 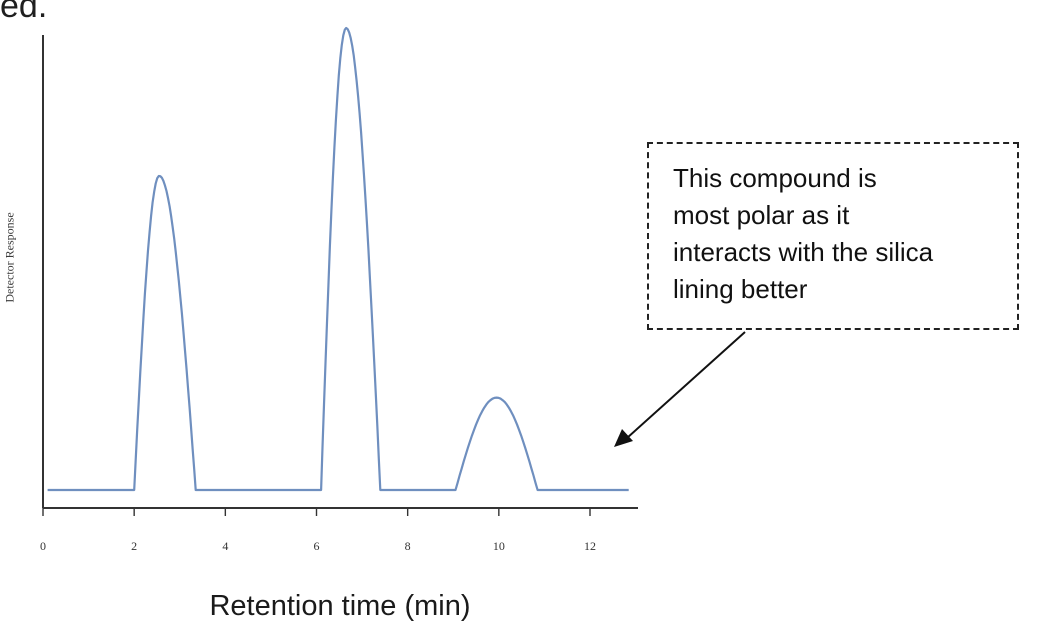 What do you see at coordinates (43, 546) in the screenshot?
I see `x-tick-label: 0` at bounding box center [43, 546].